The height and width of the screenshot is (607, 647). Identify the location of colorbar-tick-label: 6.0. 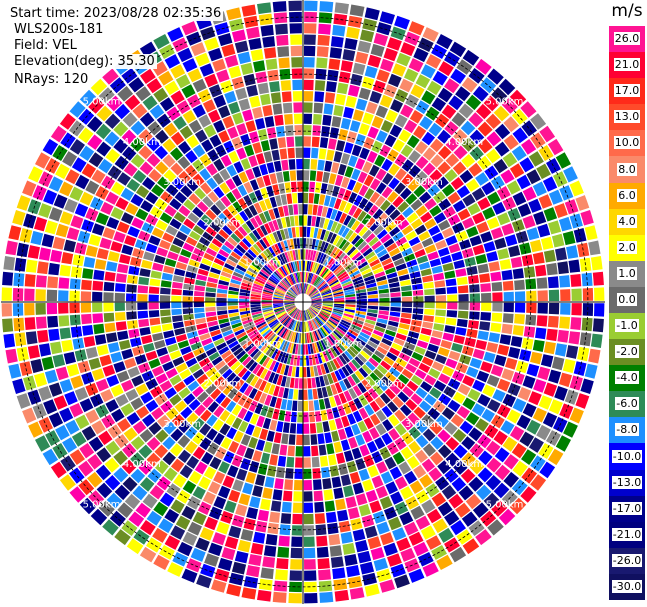
(627, 195).